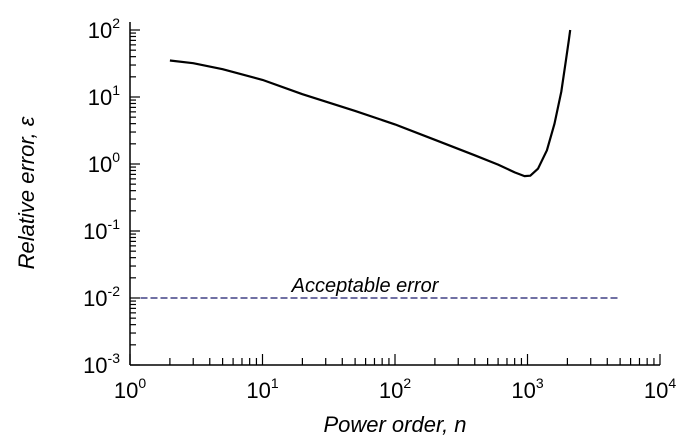 This screenshot has height=439, width=681. Describe the element at coordinates (26, 192) in the screenshot. I see `y-axis-label: Relative error, ε` at that location.